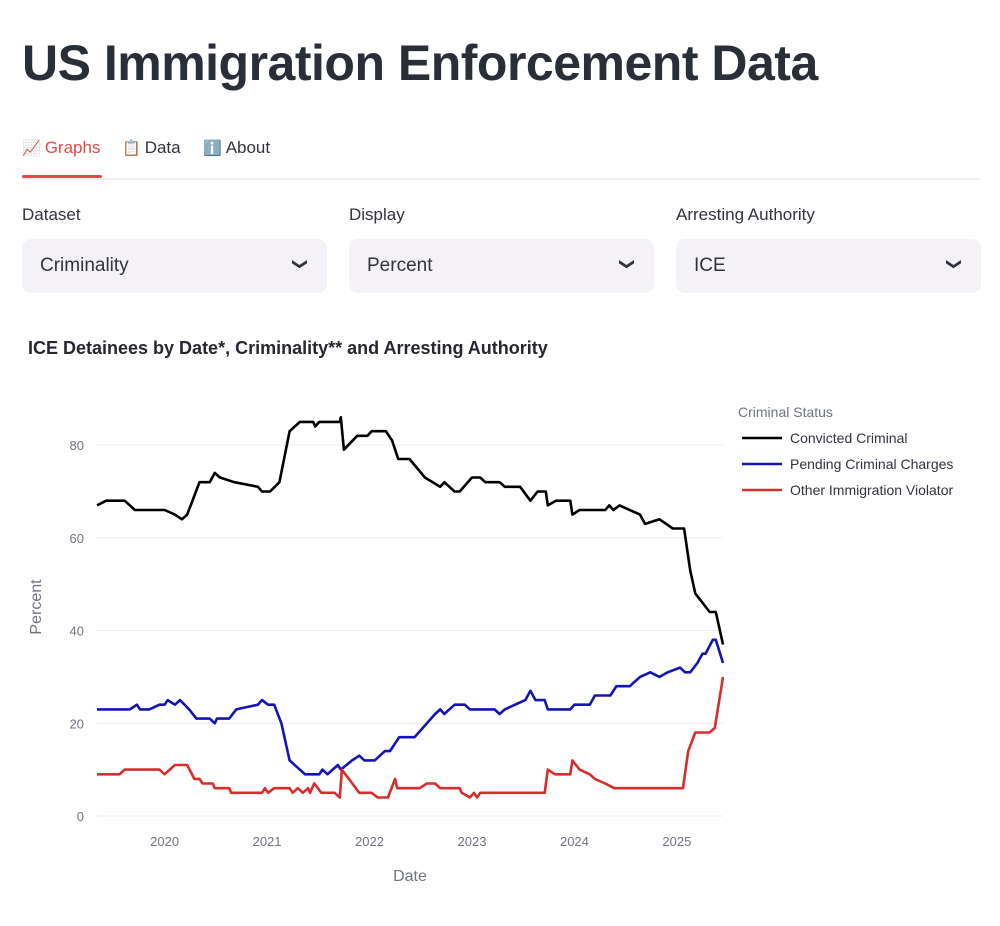  Describe the element at coordinates (62, 176) in the screenshot. I see `active-tab-indicator` at that location.